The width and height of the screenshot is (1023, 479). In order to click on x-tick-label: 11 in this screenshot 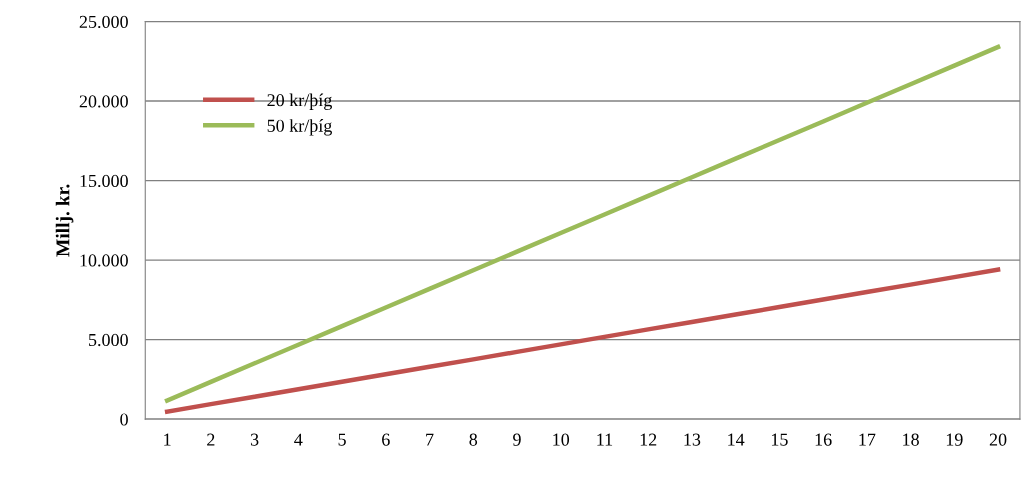, I will do `click(605, 439)`.